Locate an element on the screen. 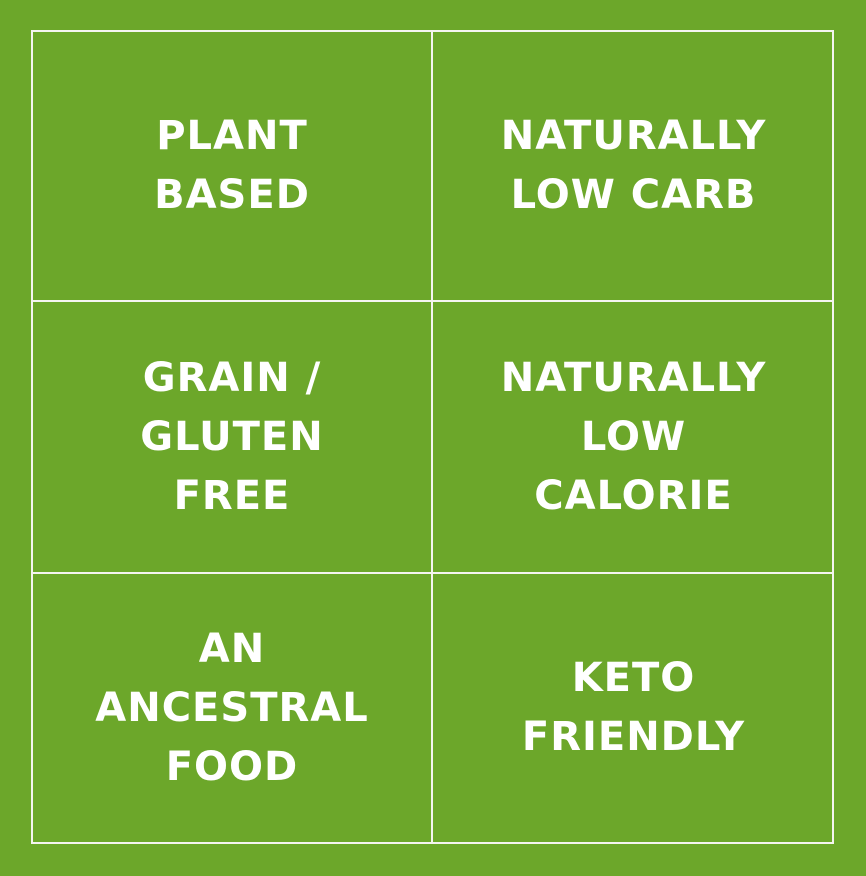 The height and width of the screenshot is (876, 866). cell-naturally-low-carb: NATURALLY LOW CARB is located at coordinates (633, 167).